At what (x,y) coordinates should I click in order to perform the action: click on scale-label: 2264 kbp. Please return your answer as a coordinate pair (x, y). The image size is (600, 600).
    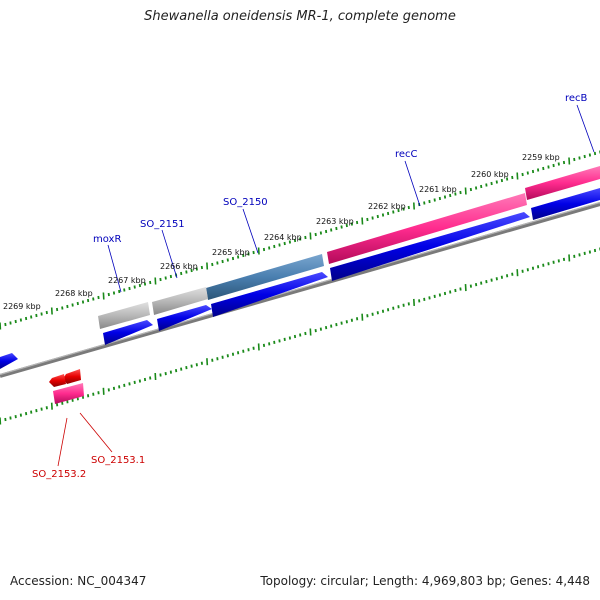
    Looking at the image, I should click on (283, 237).